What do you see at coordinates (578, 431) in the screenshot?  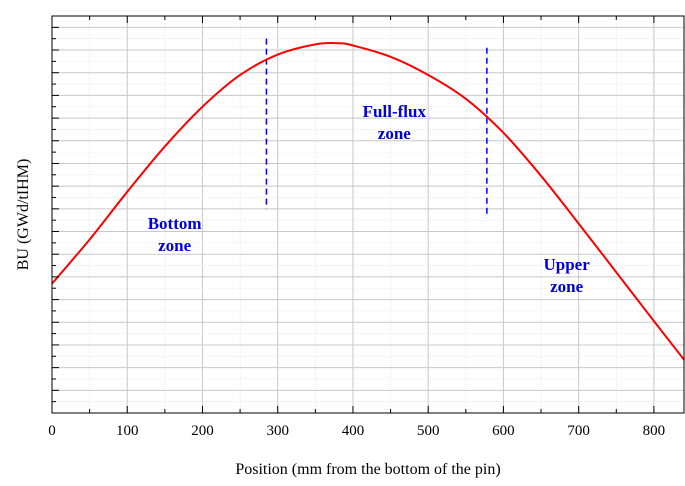 I see `x-tick-label: 700` at bounding box center [578, 431].